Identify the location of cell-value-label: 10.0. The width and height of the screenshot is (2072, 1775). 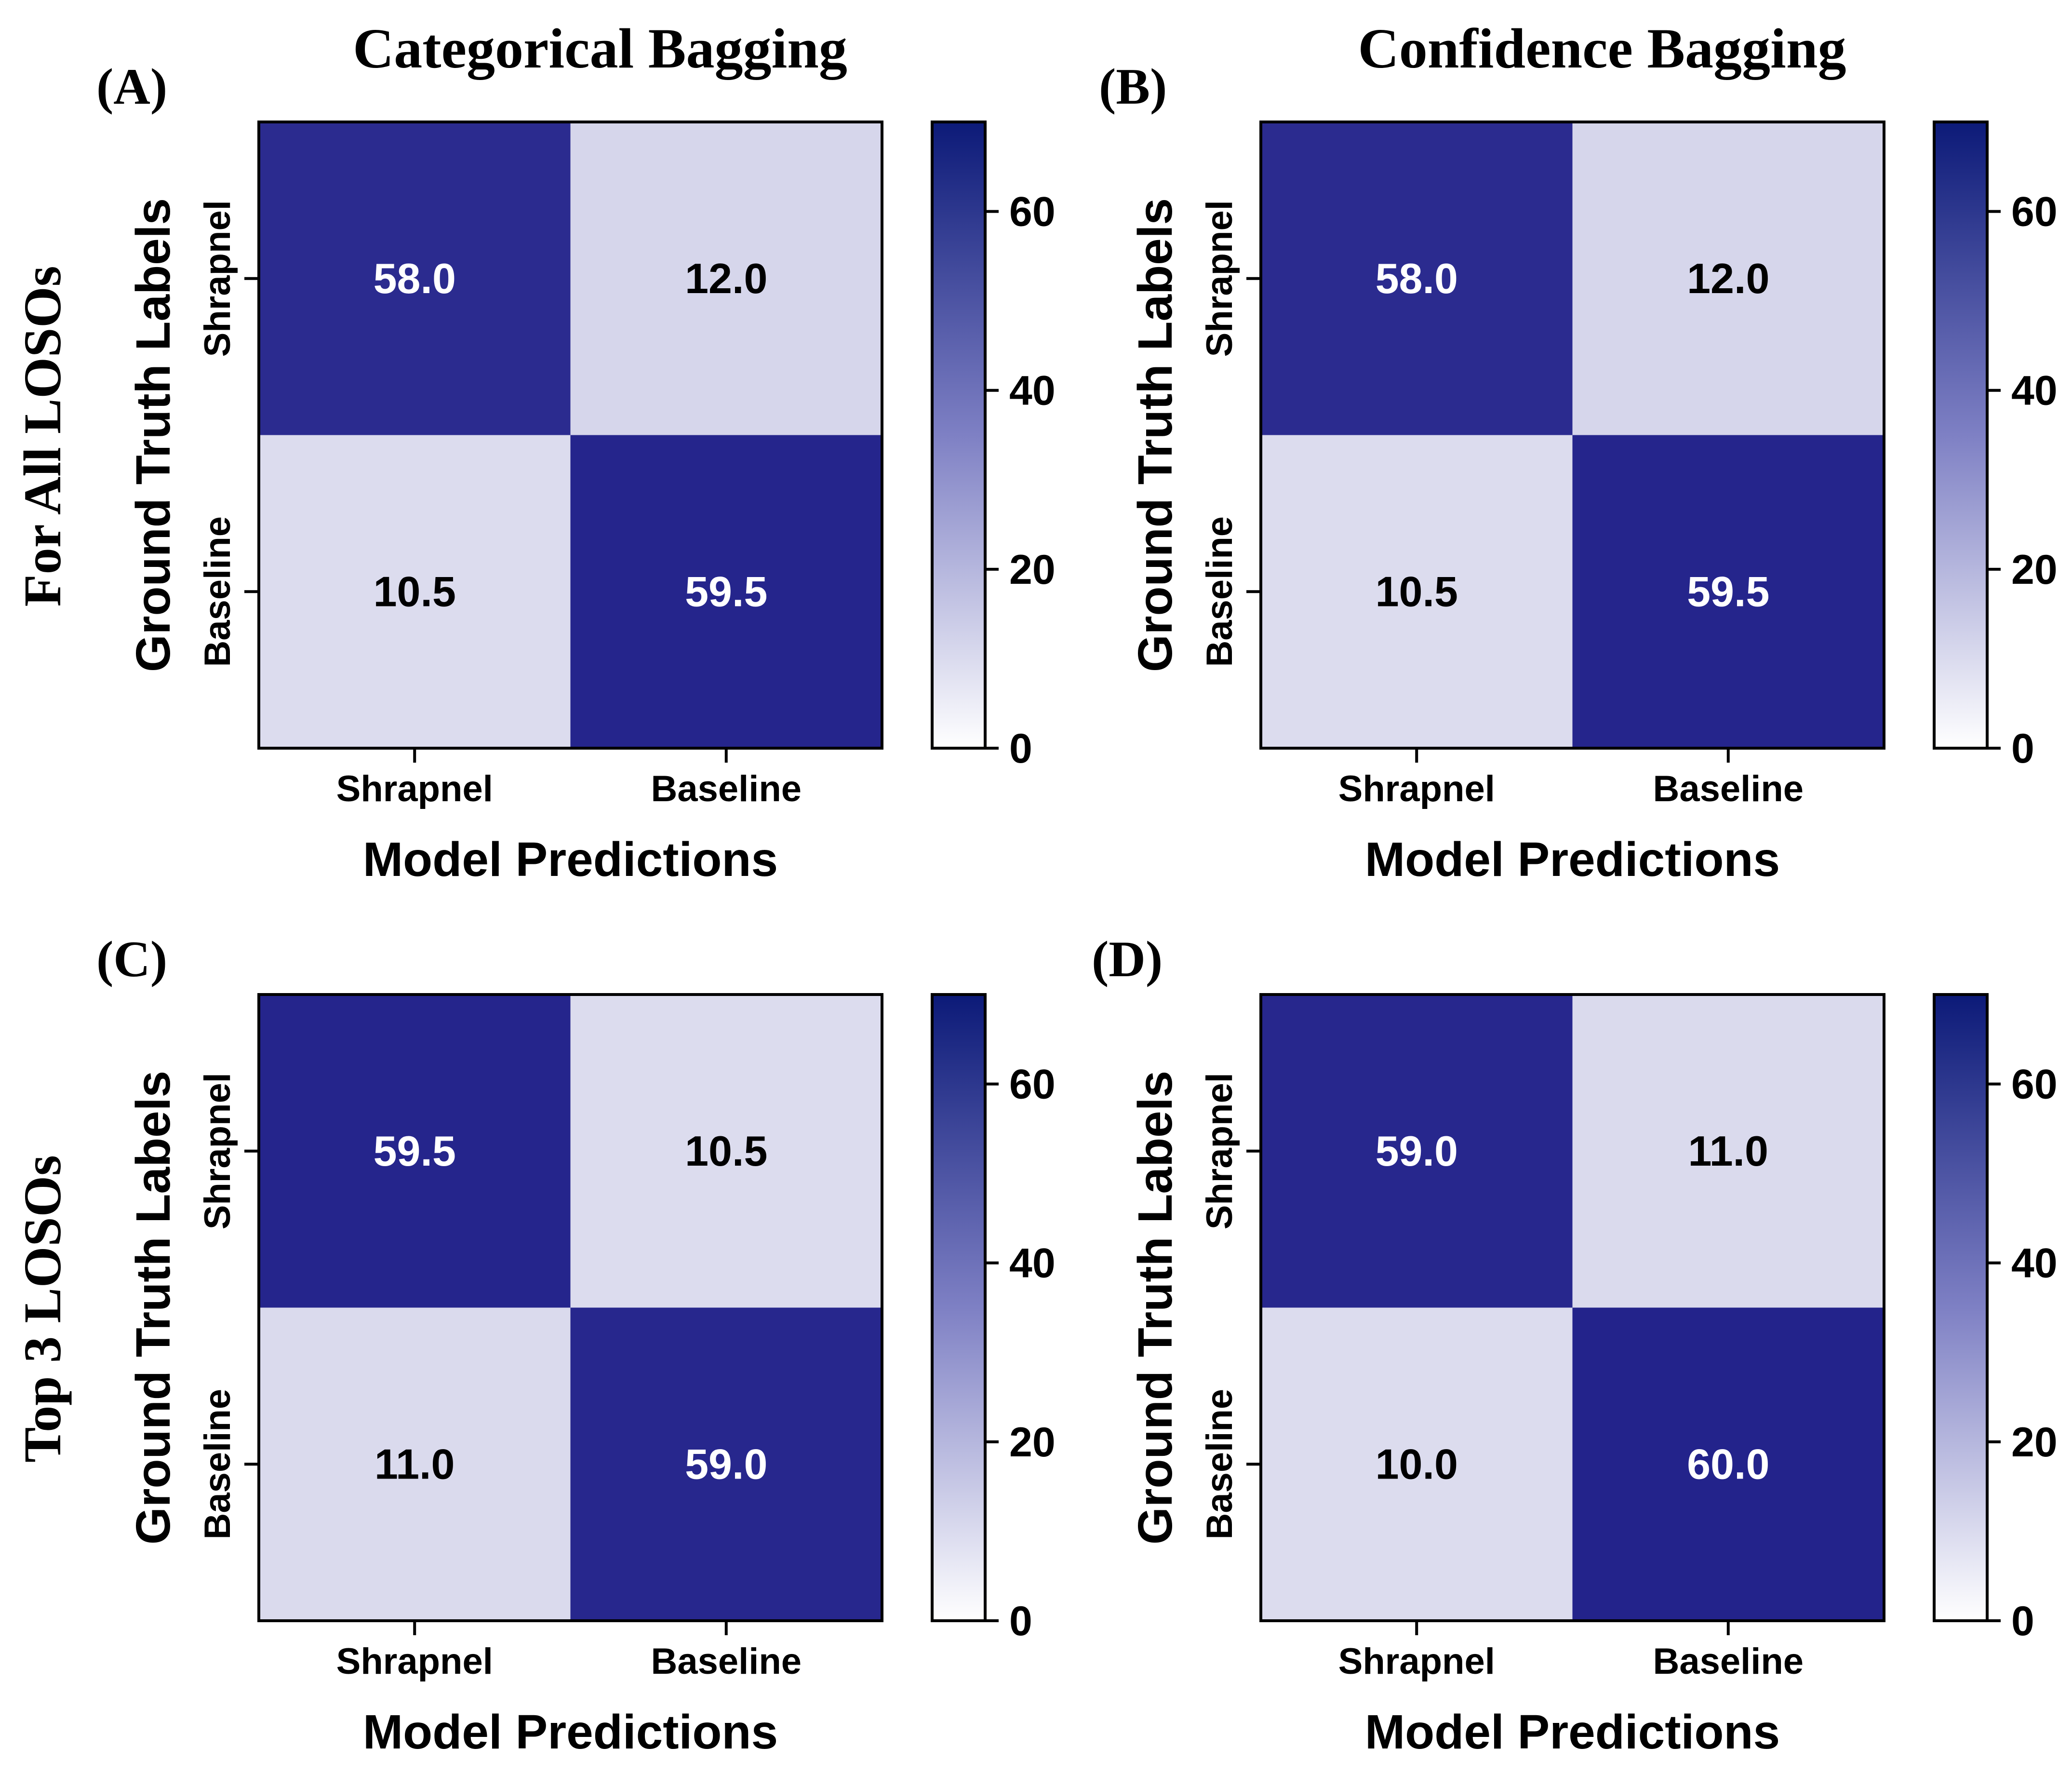
(1417, 1464).